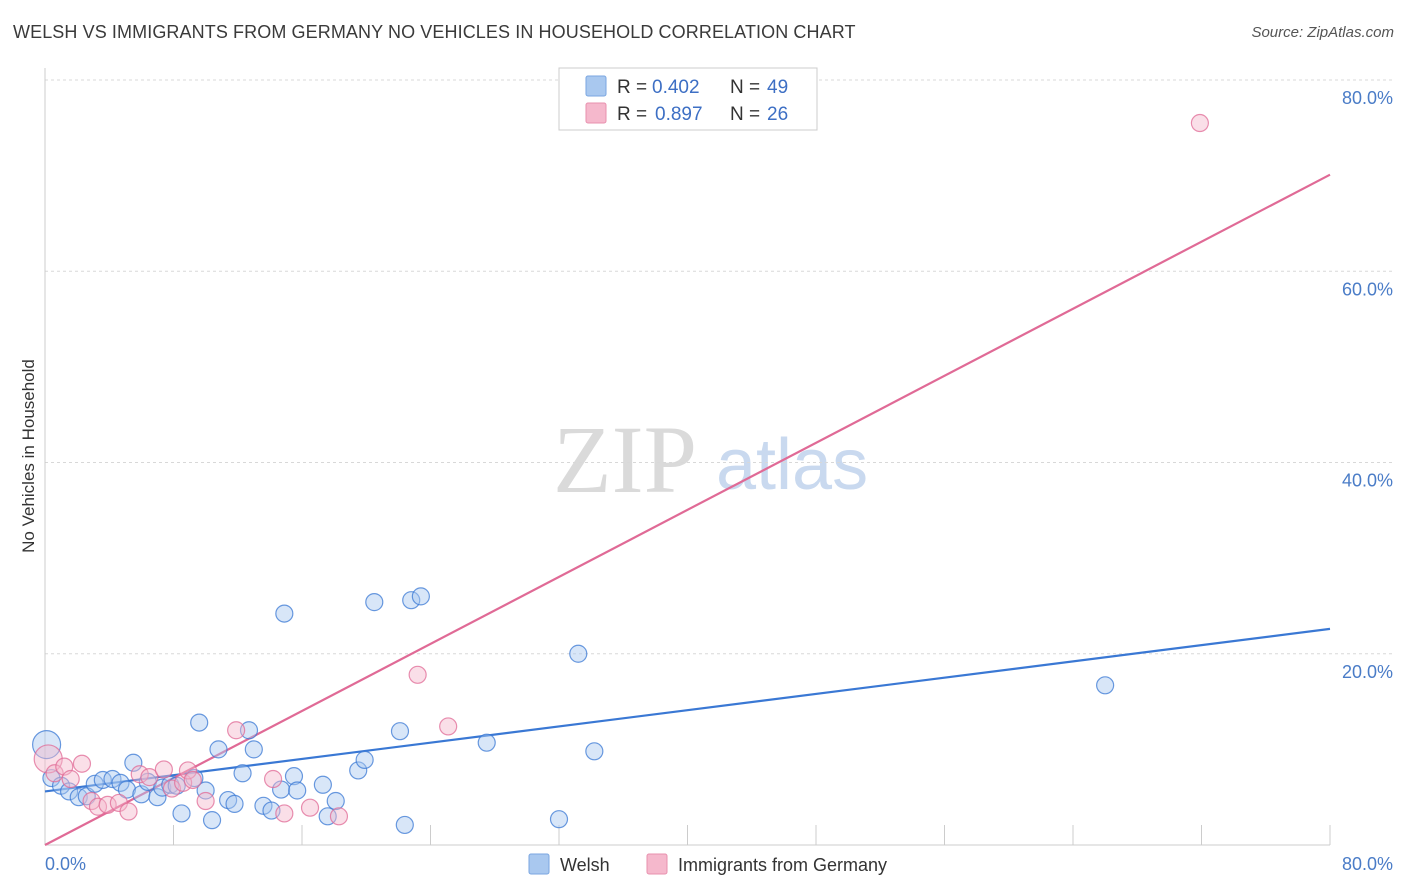 Image resolution: width=1406 pixels, height=892 pixels. What do you see at coordinates (1322, 32) in the screenshot?
I see `source-credit: Source: ZipAtlas.com` at bounding box center [1322, 32].